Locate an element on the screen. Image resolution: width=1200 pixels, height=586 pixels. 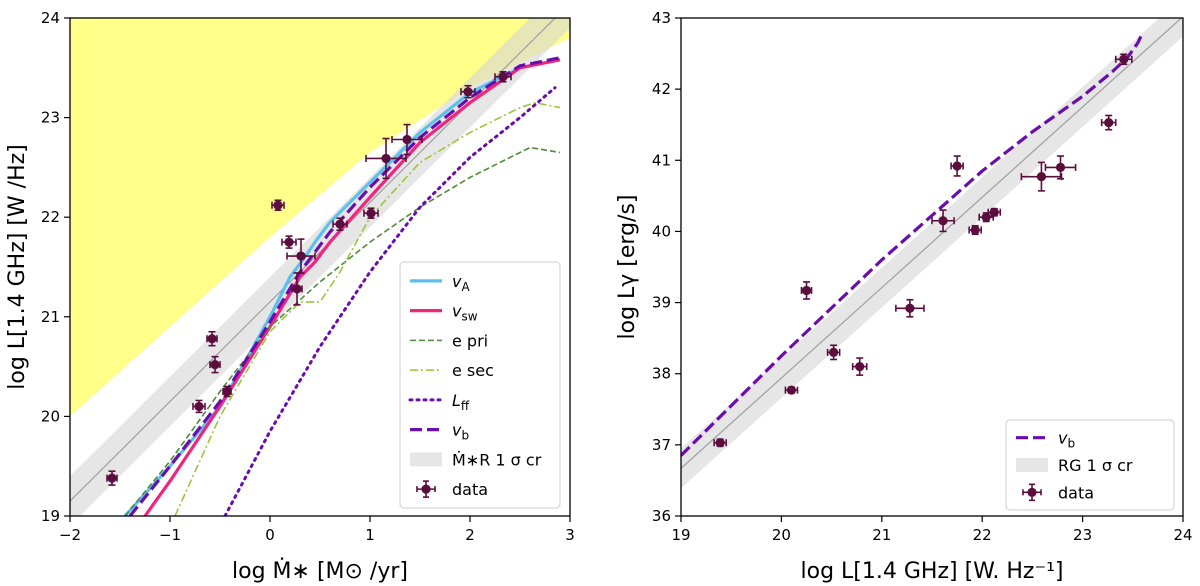
legend-label: Lff is located at coordinates (461, 402).